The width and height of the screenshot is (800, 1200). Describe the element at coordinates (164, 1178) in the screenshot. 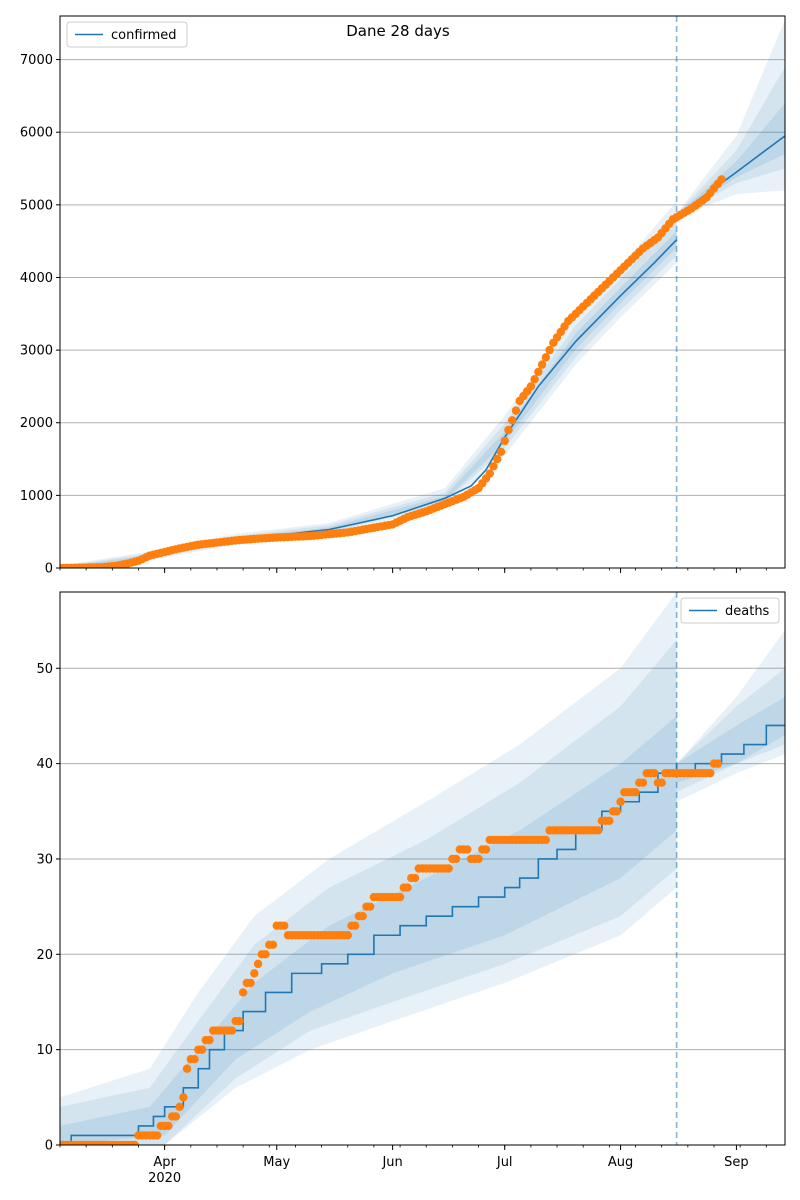

I see `x-tick-year-label: 2020` at that location.